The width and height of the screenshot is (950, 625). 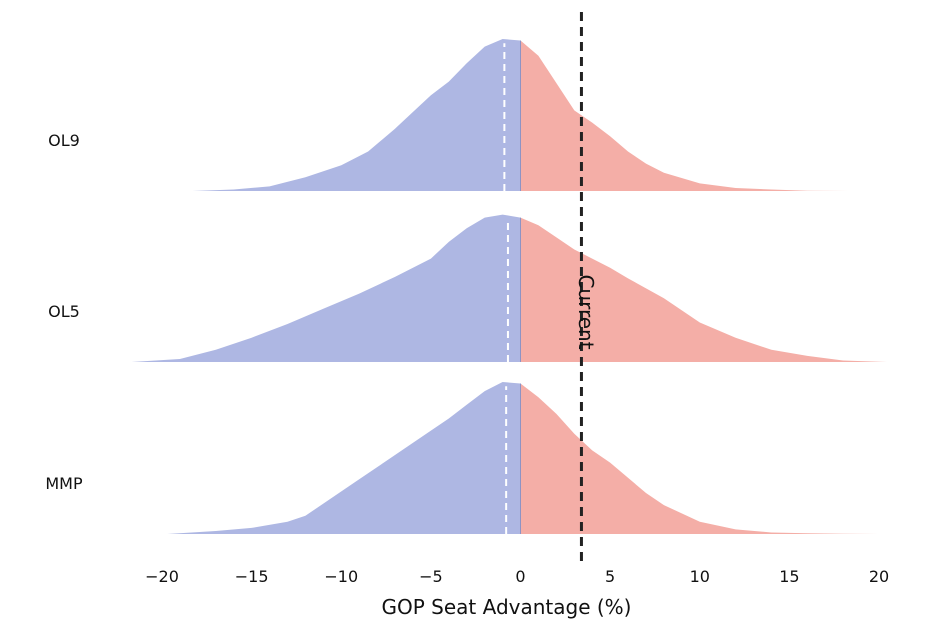 I want to click on x-tick-label: 15, so click(x=789, y=576).